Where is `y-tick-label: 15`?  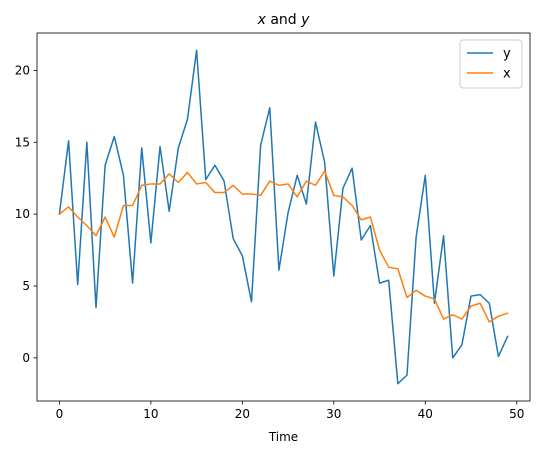
y-tick-label: 15 is located at coordinates (22, 142).